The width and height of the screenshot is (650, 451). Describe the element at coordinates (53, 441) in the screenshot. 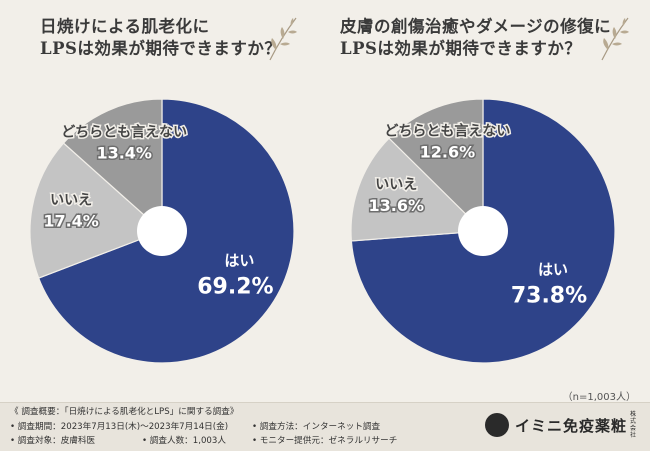

I see `survey-target: • 調査対象：皮膚科医` at that location.